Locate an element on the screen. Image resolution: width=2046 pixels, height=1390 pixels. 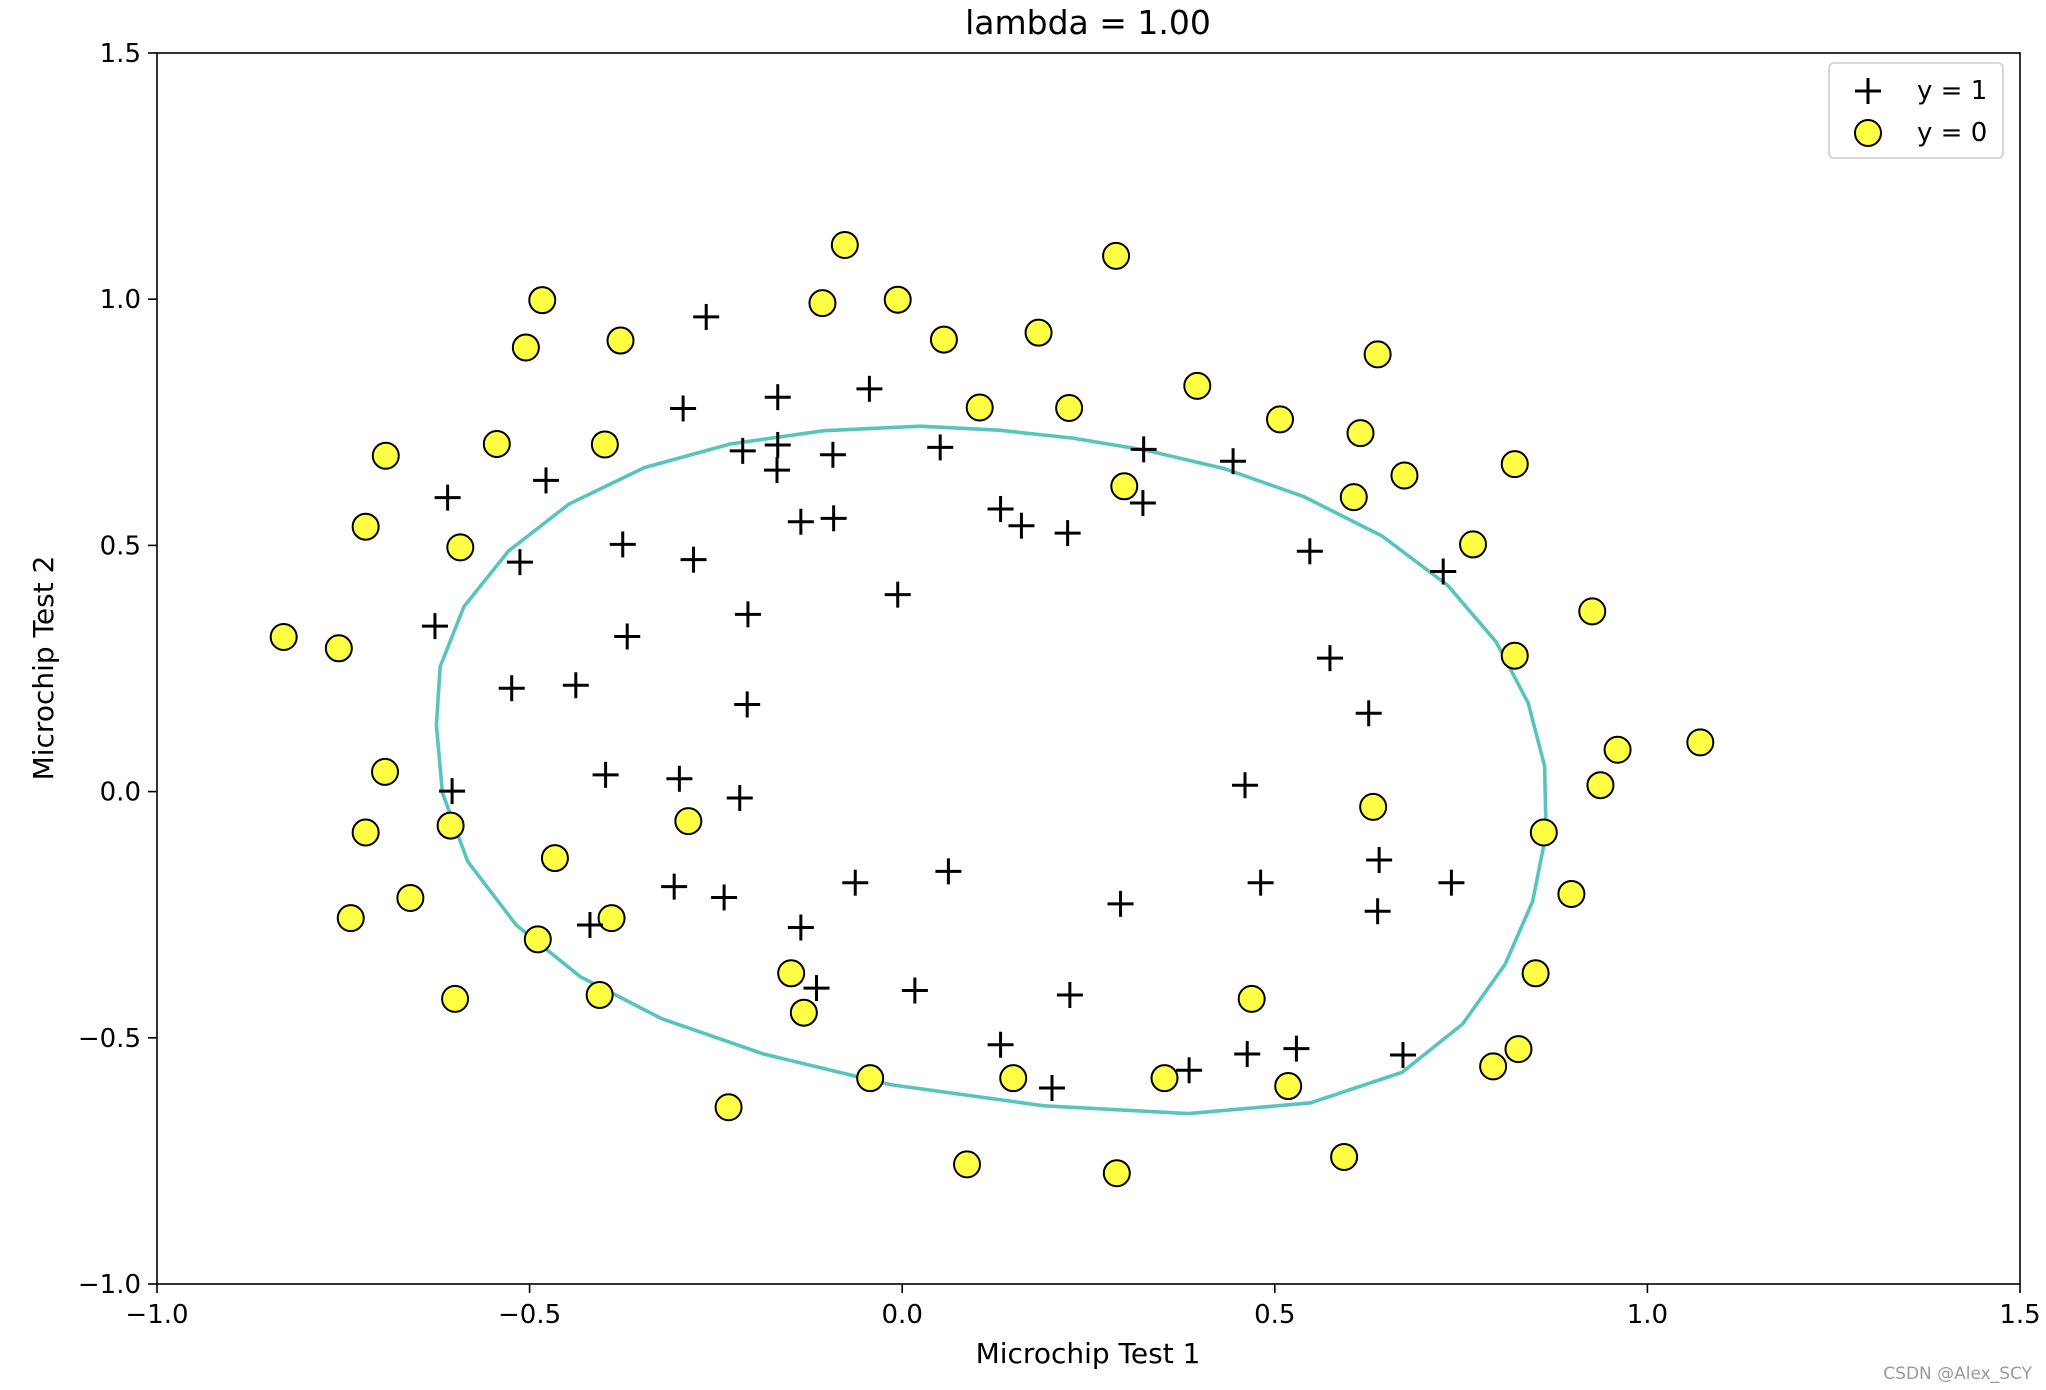
y-tick-label: 0.5 is located at coordinates (120, 546).